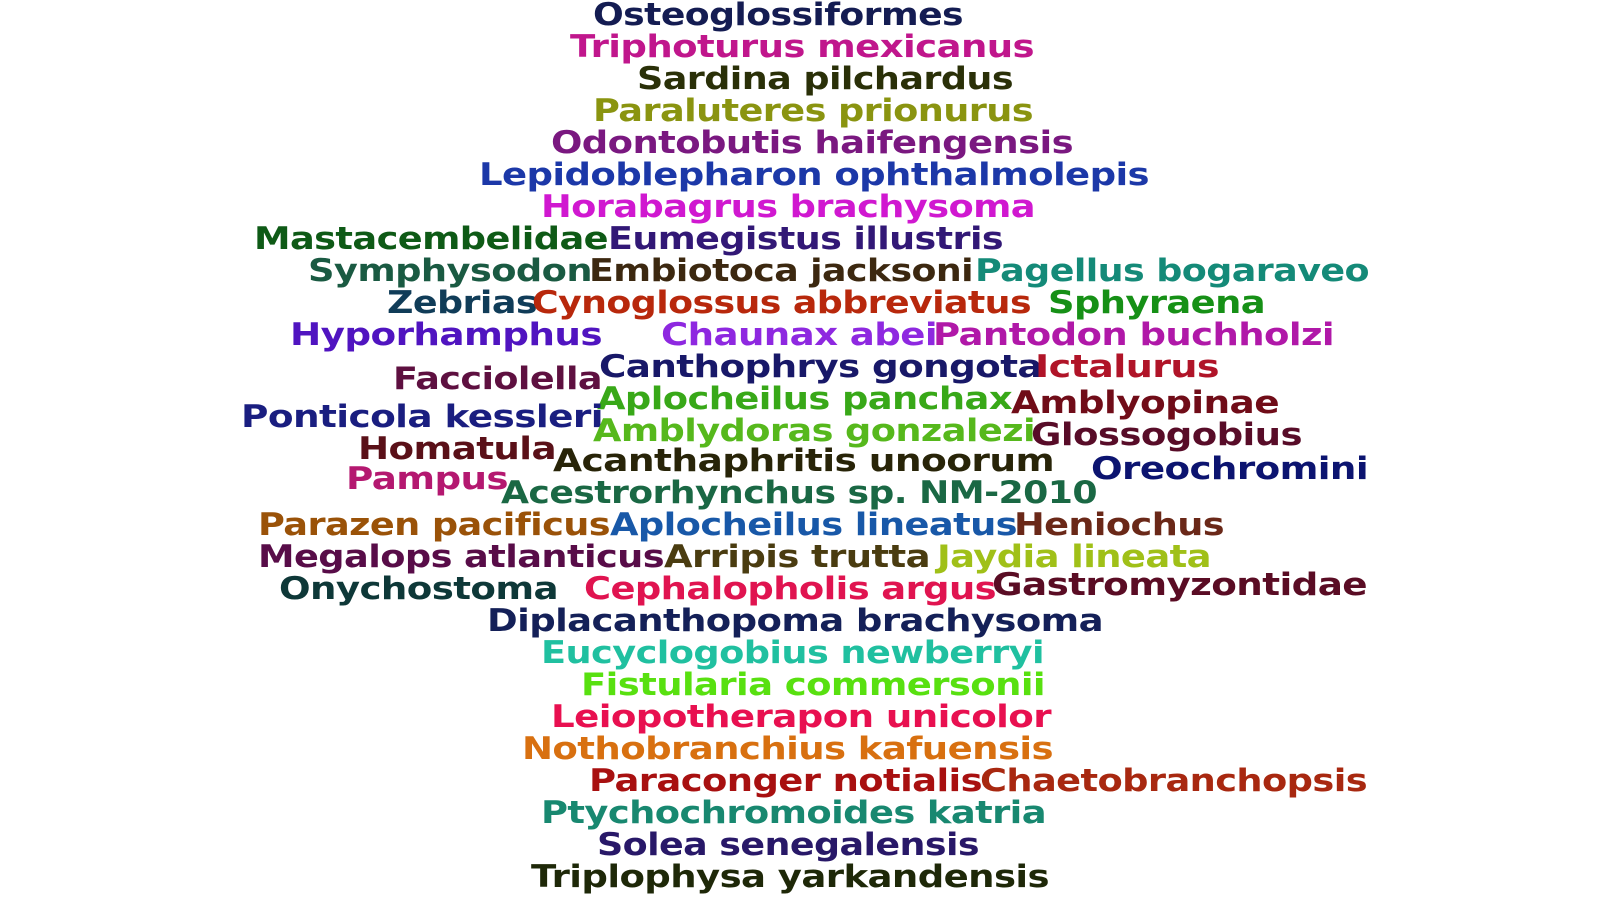  What do you see at coordinates (825, 79) in the screenshot?
I see `word-sardina-pilchardus: Sardina pilchardus` at bounding box center [825, 79].